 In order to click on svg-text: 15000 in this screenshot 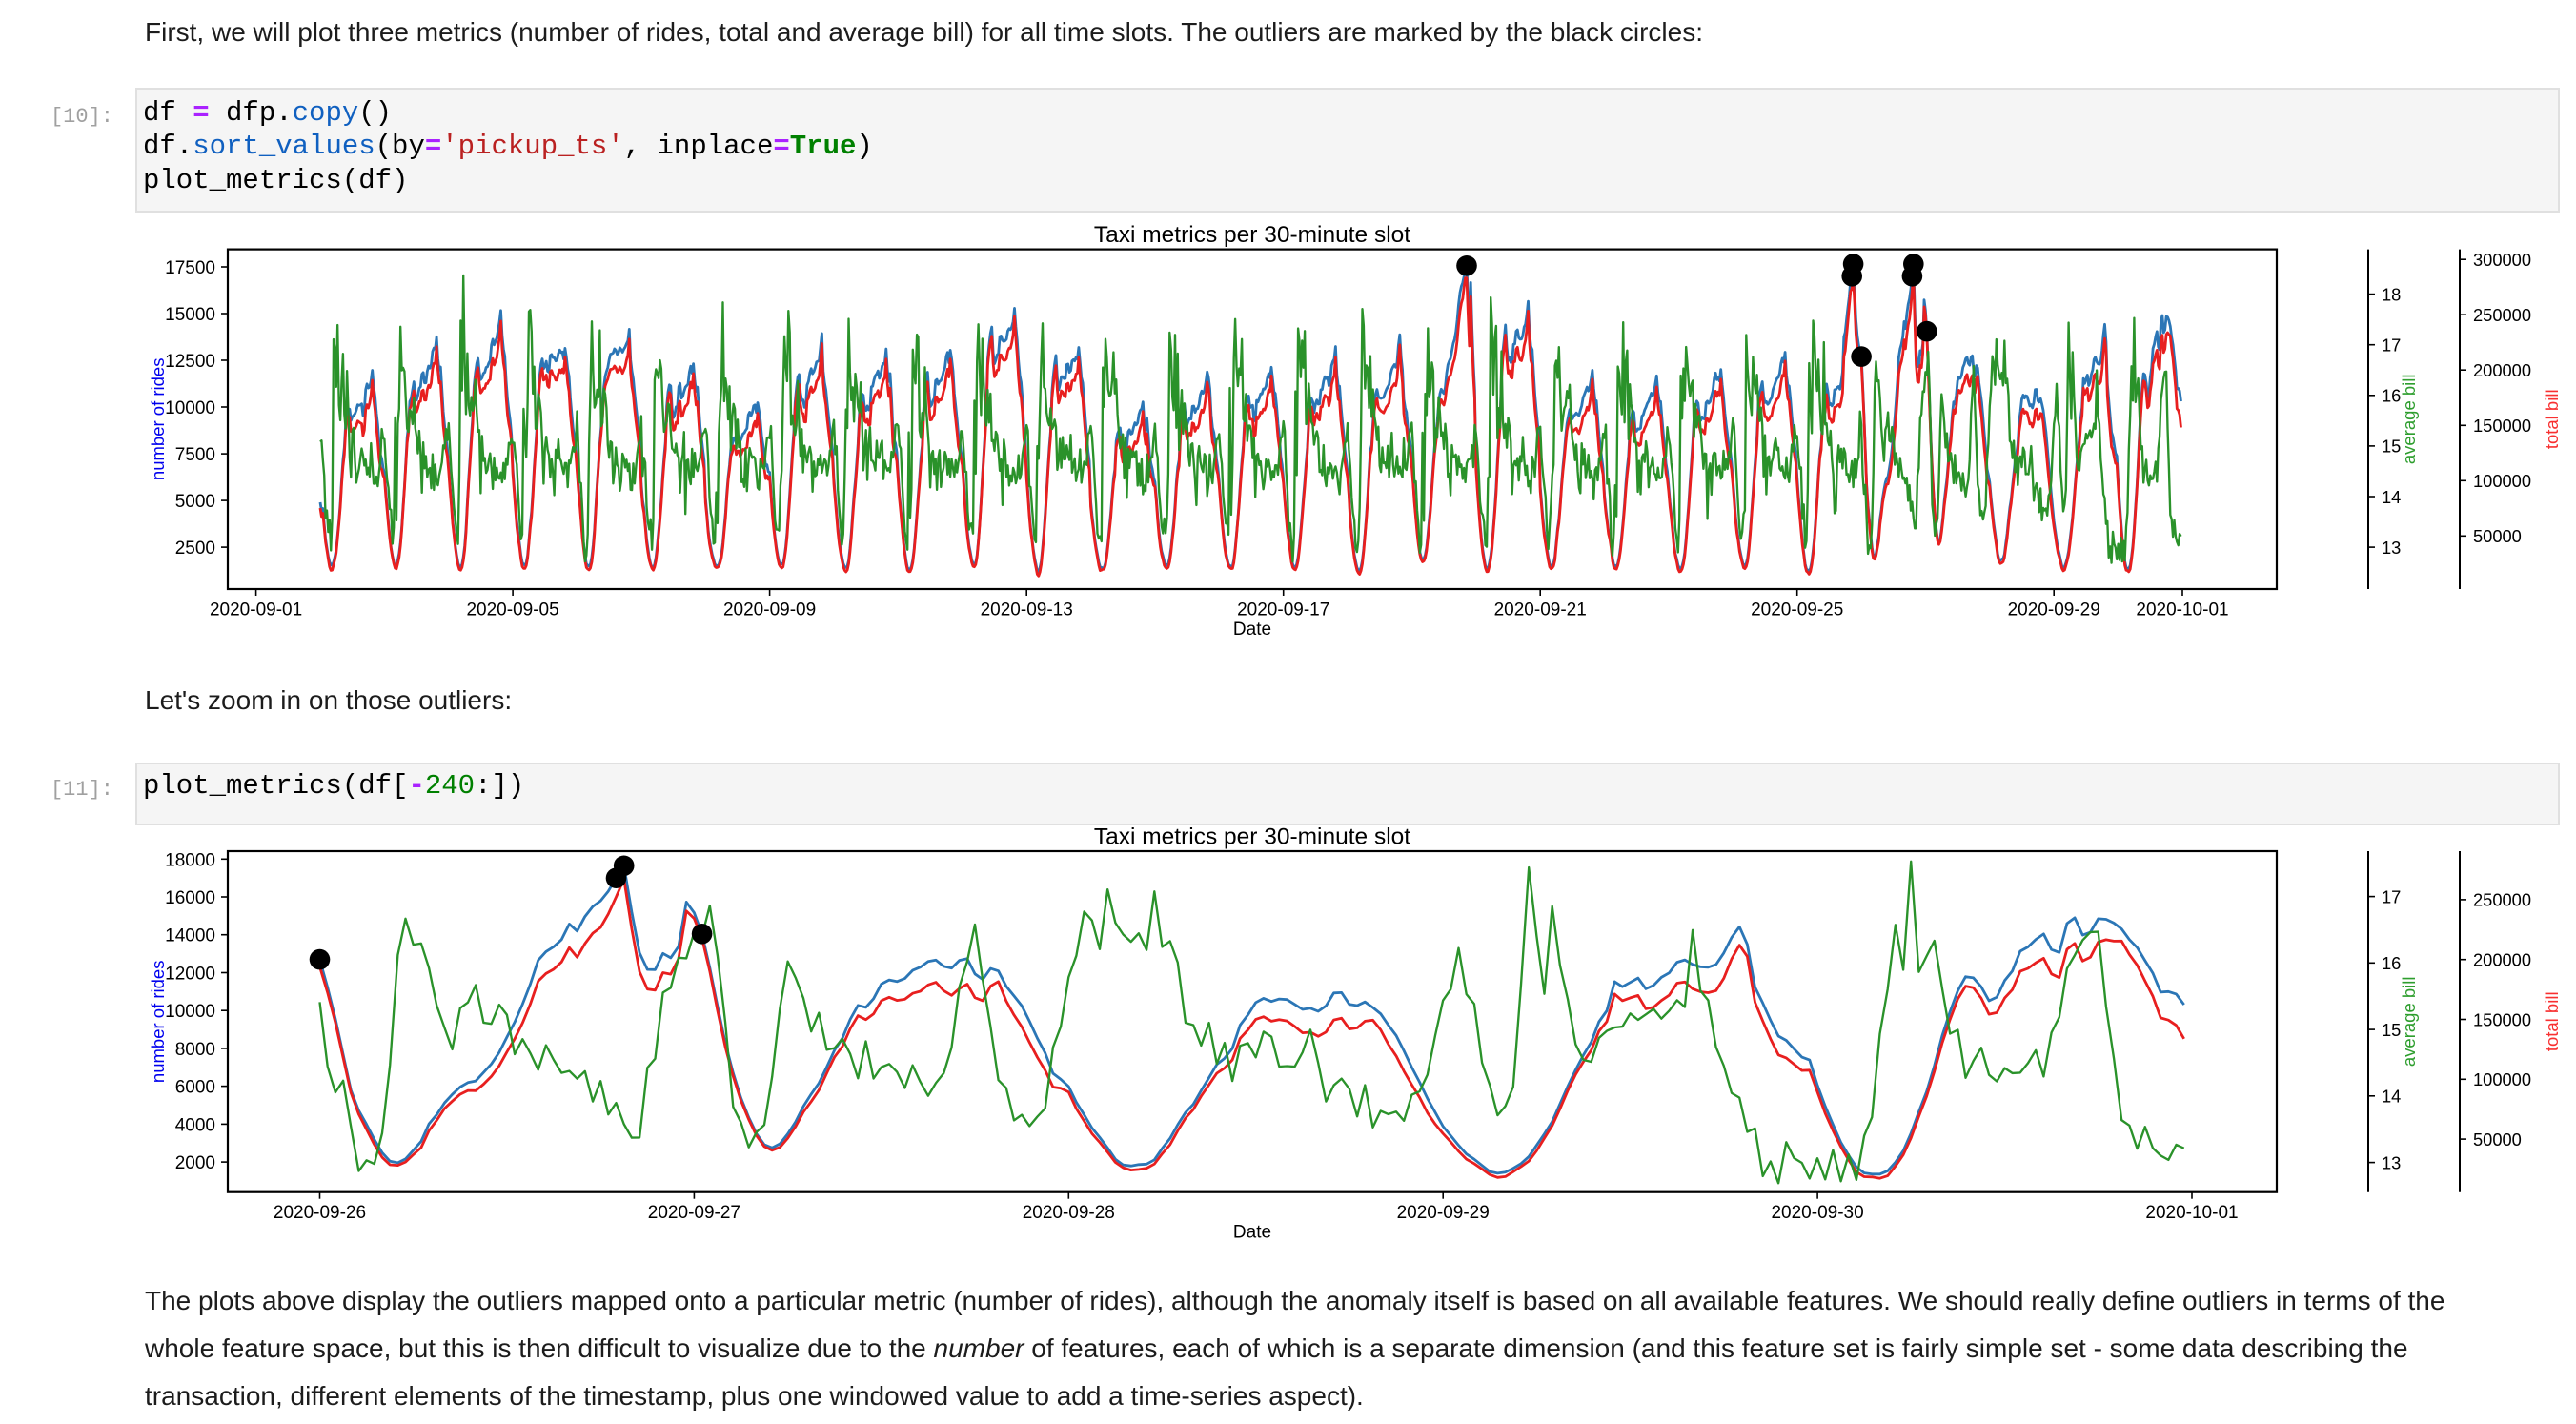, I will do `click(190, 315)`.